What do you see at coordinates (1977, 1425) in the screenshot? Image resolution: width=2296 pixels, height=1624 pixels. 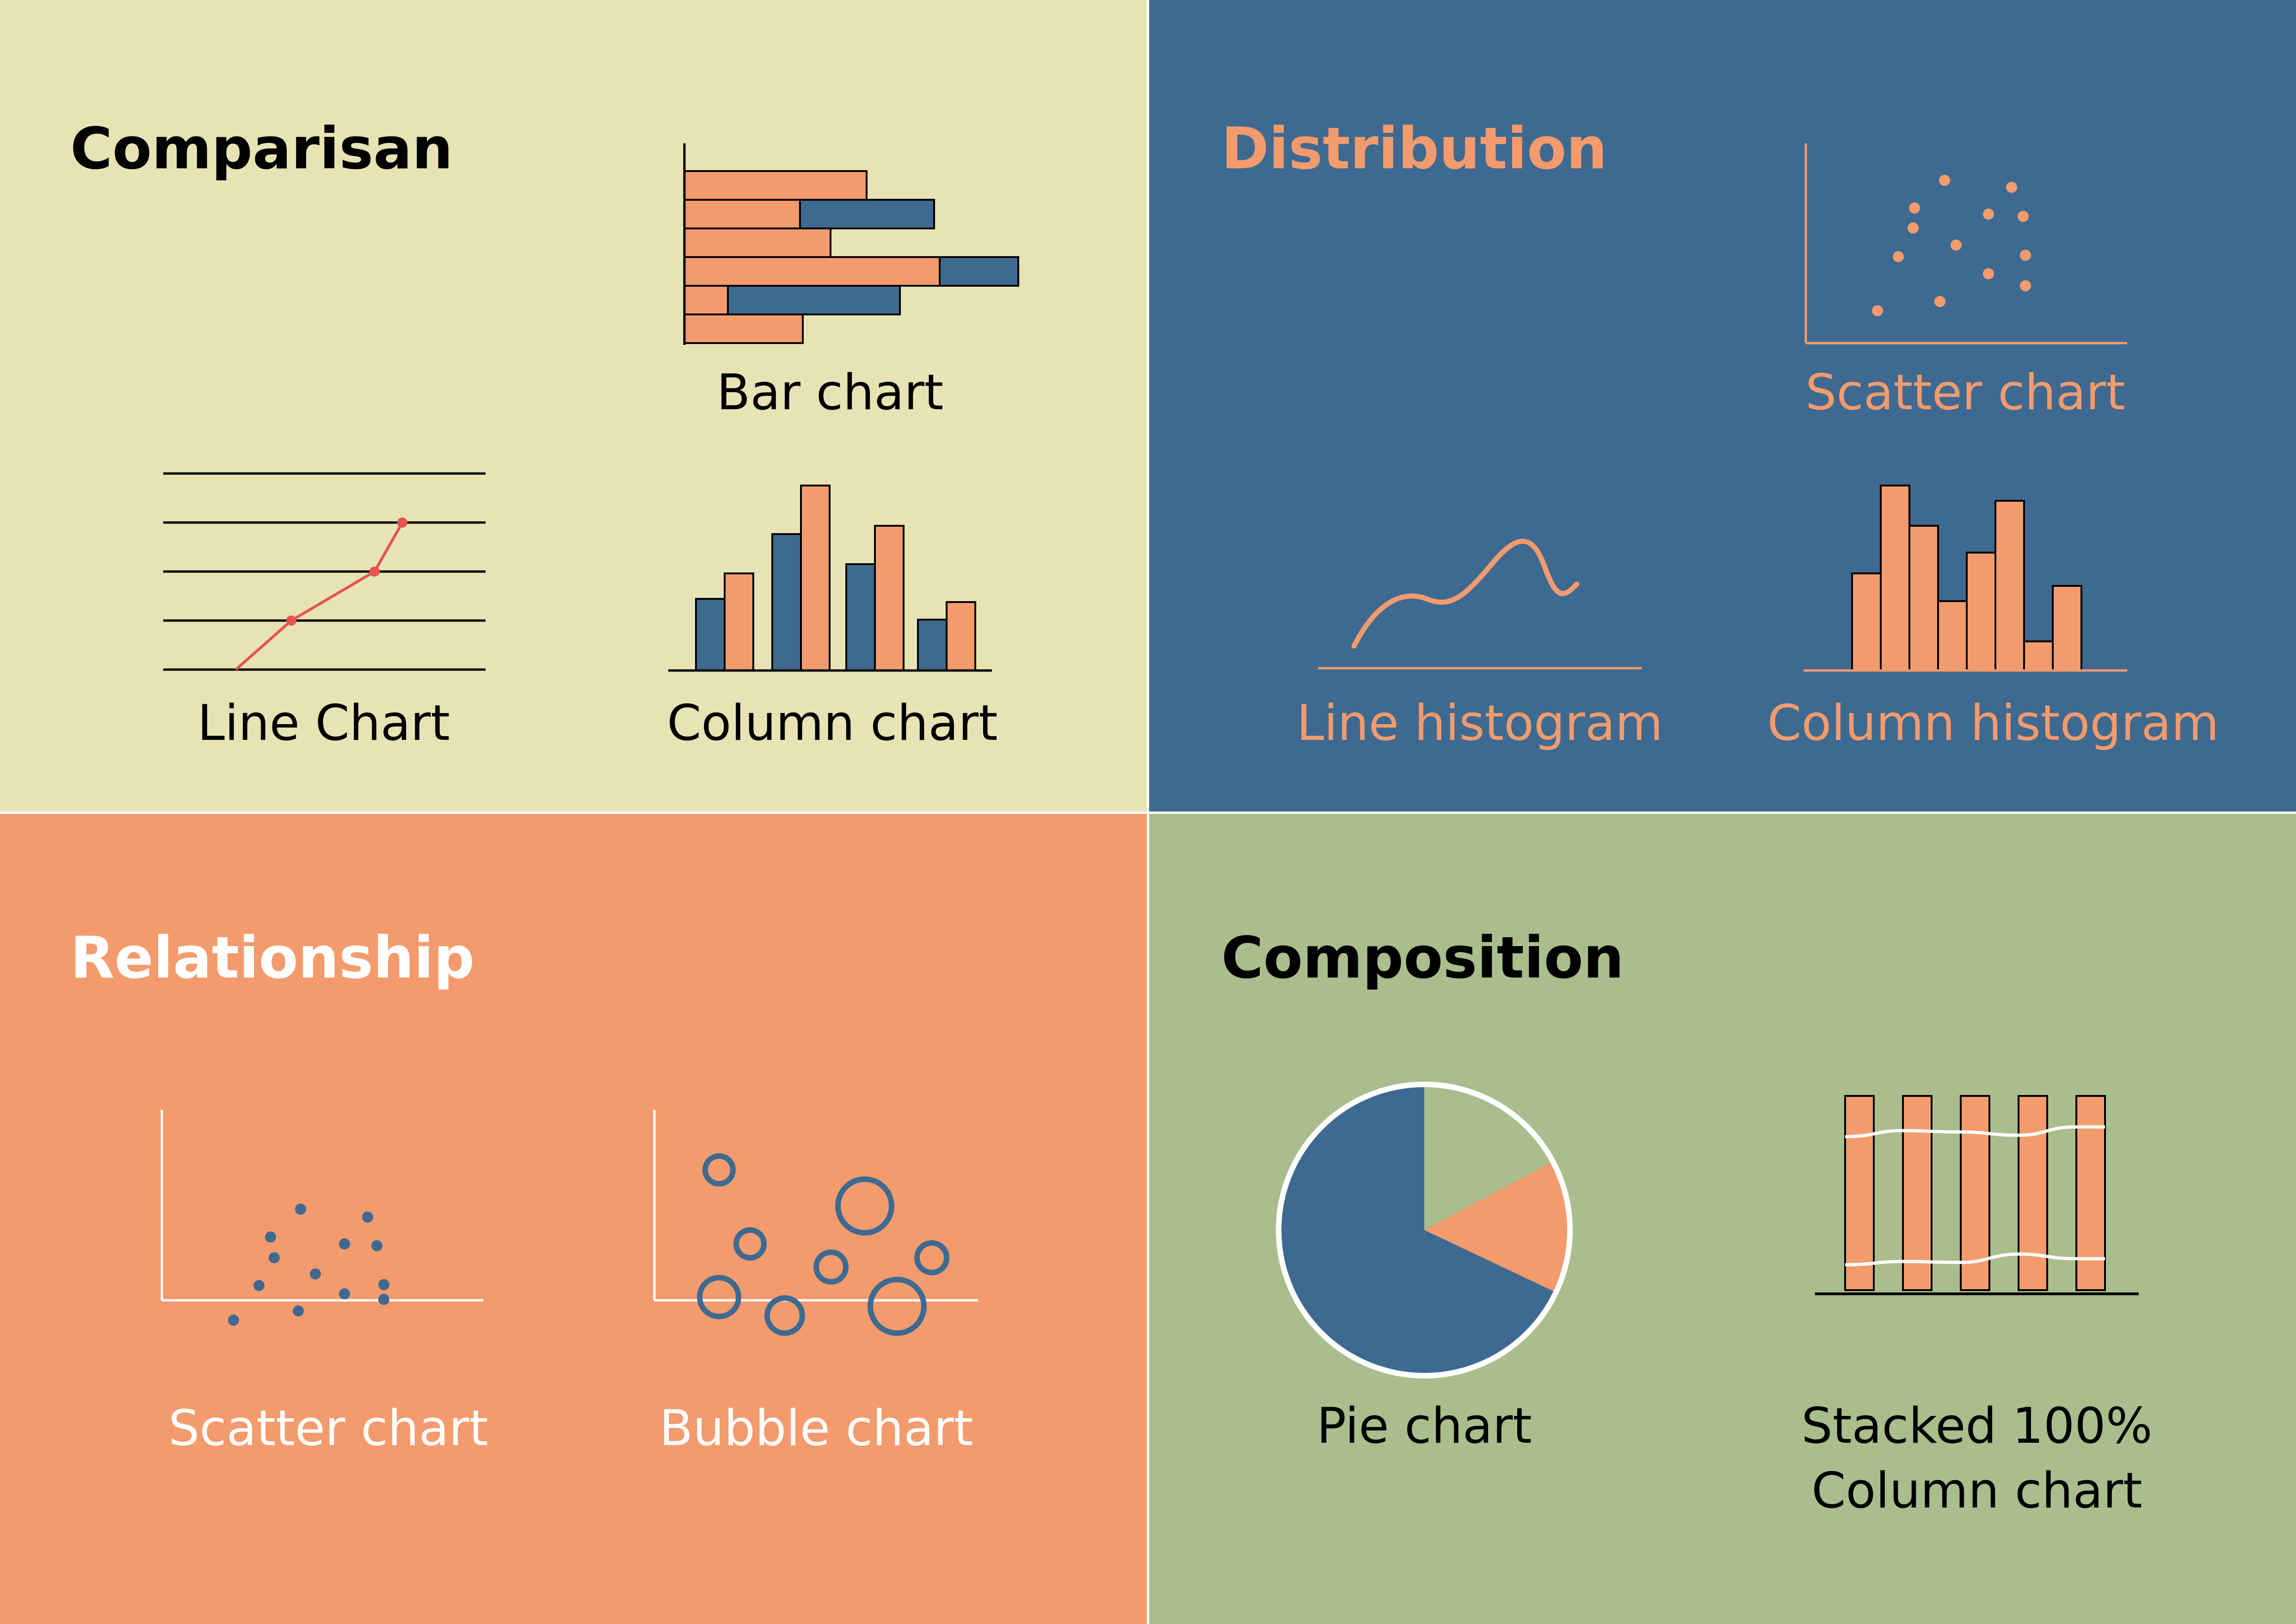 I see `stacked-100-label-line1: Stacked 100%` at bounding box center [1977, 1425].